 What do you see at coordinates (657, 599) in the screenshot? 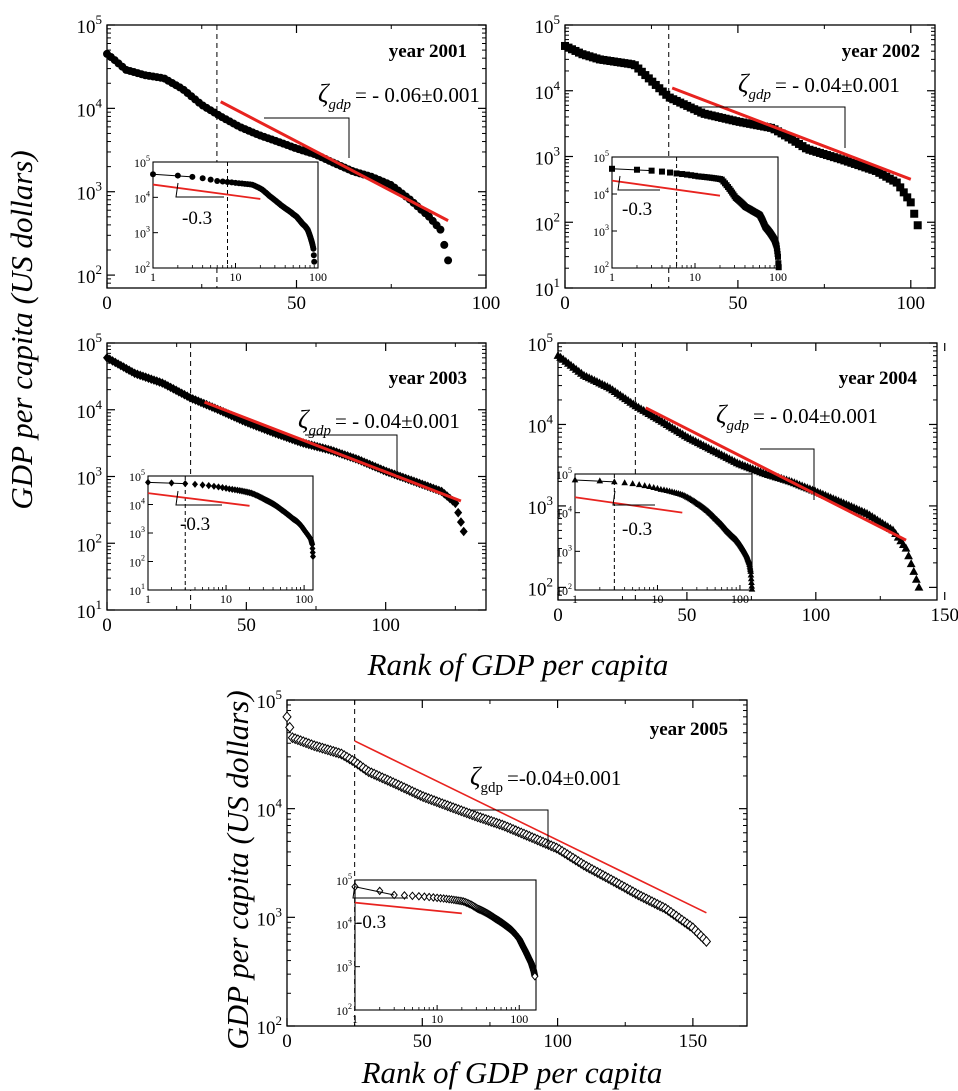
I see `inset-x-tick-label: 10` at bounding box center [657, 599].